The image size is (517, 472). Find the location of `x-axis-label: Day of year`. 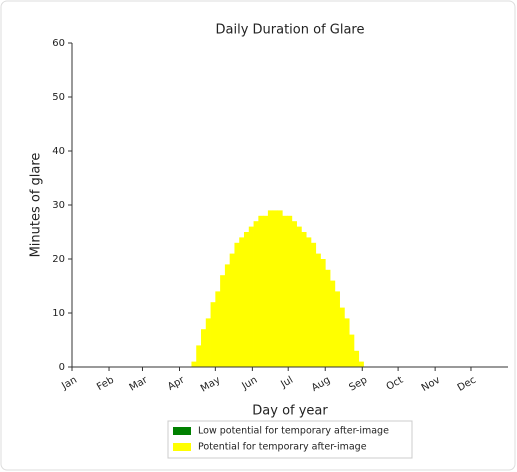

x-axis-label: Day of year is located at coordinates (290, 411).